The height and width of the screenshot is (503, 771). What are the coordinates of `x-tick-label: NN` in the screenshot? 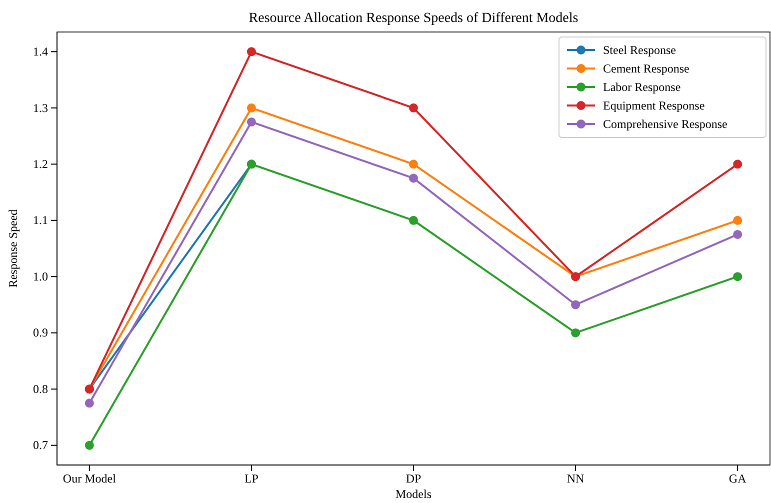 It's located at (575, 479).